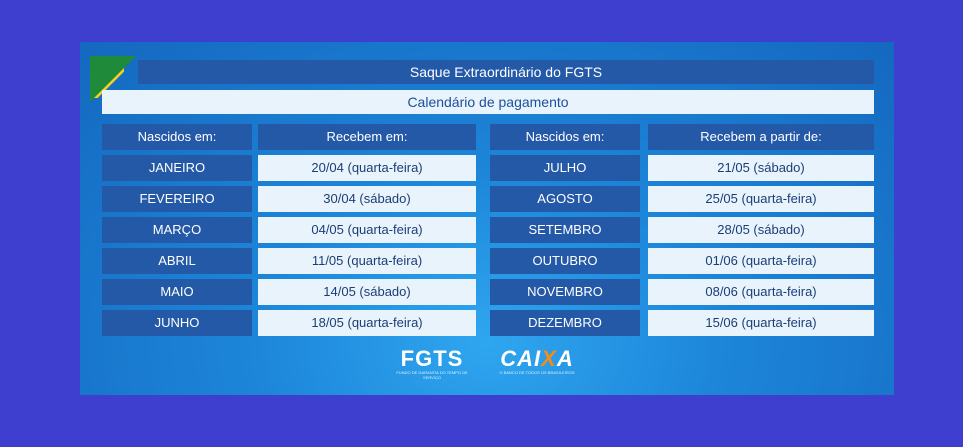  I want to click on right-date-cell: 28/05 (sábado), so click(761, 230).